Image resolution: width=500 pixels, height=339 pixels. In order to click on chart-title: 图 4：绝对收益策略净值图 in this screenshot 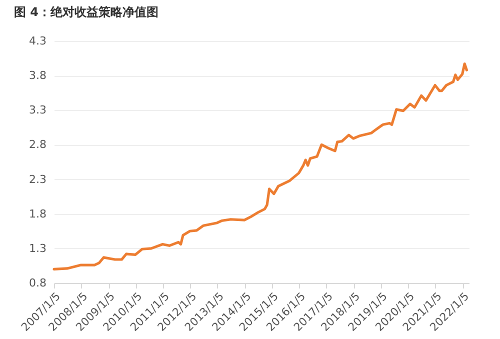, I will do `click(86, 12)`.